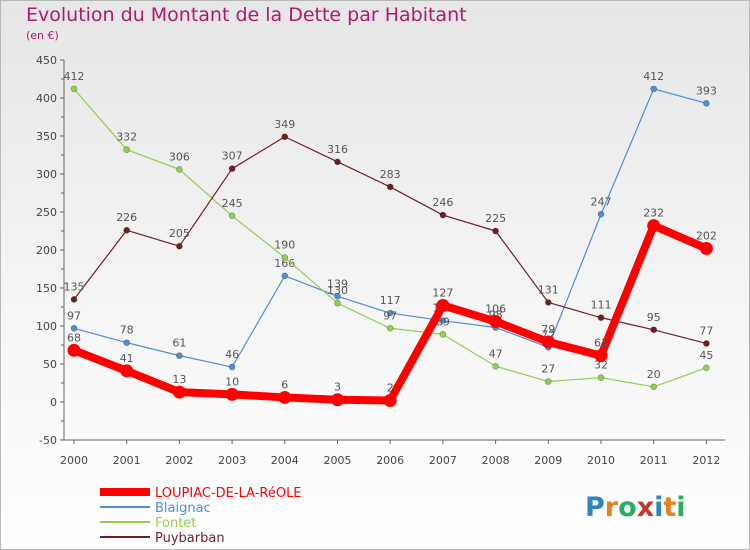  Describe the element at coordinates (74, 286) in the screenshot. I see `data-label: 135` at that location.